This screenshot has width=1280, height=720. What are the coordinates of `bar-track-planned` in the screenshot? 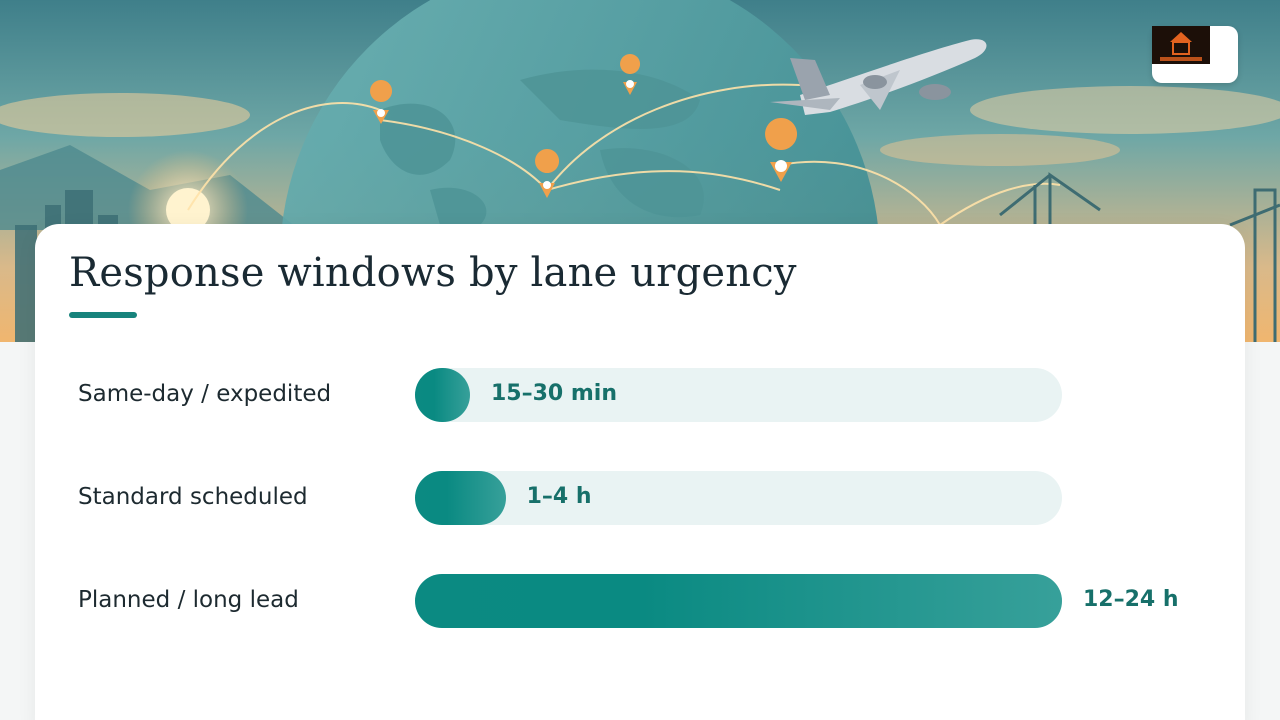 It's located at (738, 601).